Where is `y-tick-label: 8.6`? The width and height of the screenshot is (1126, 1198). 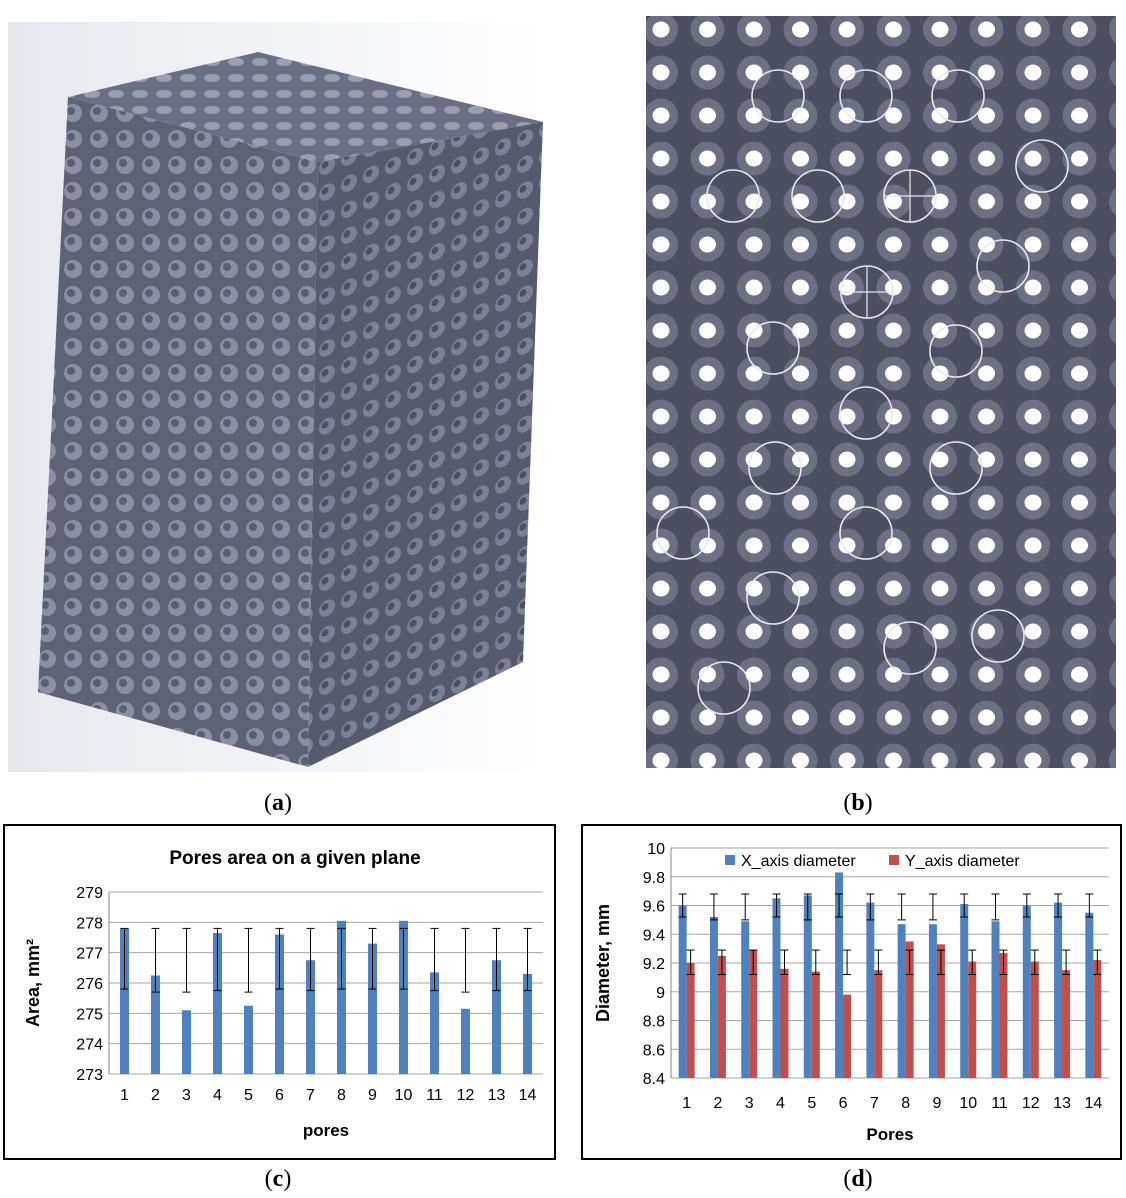
y-tick-label: 8.6 is located at coordinates (654, 1050).